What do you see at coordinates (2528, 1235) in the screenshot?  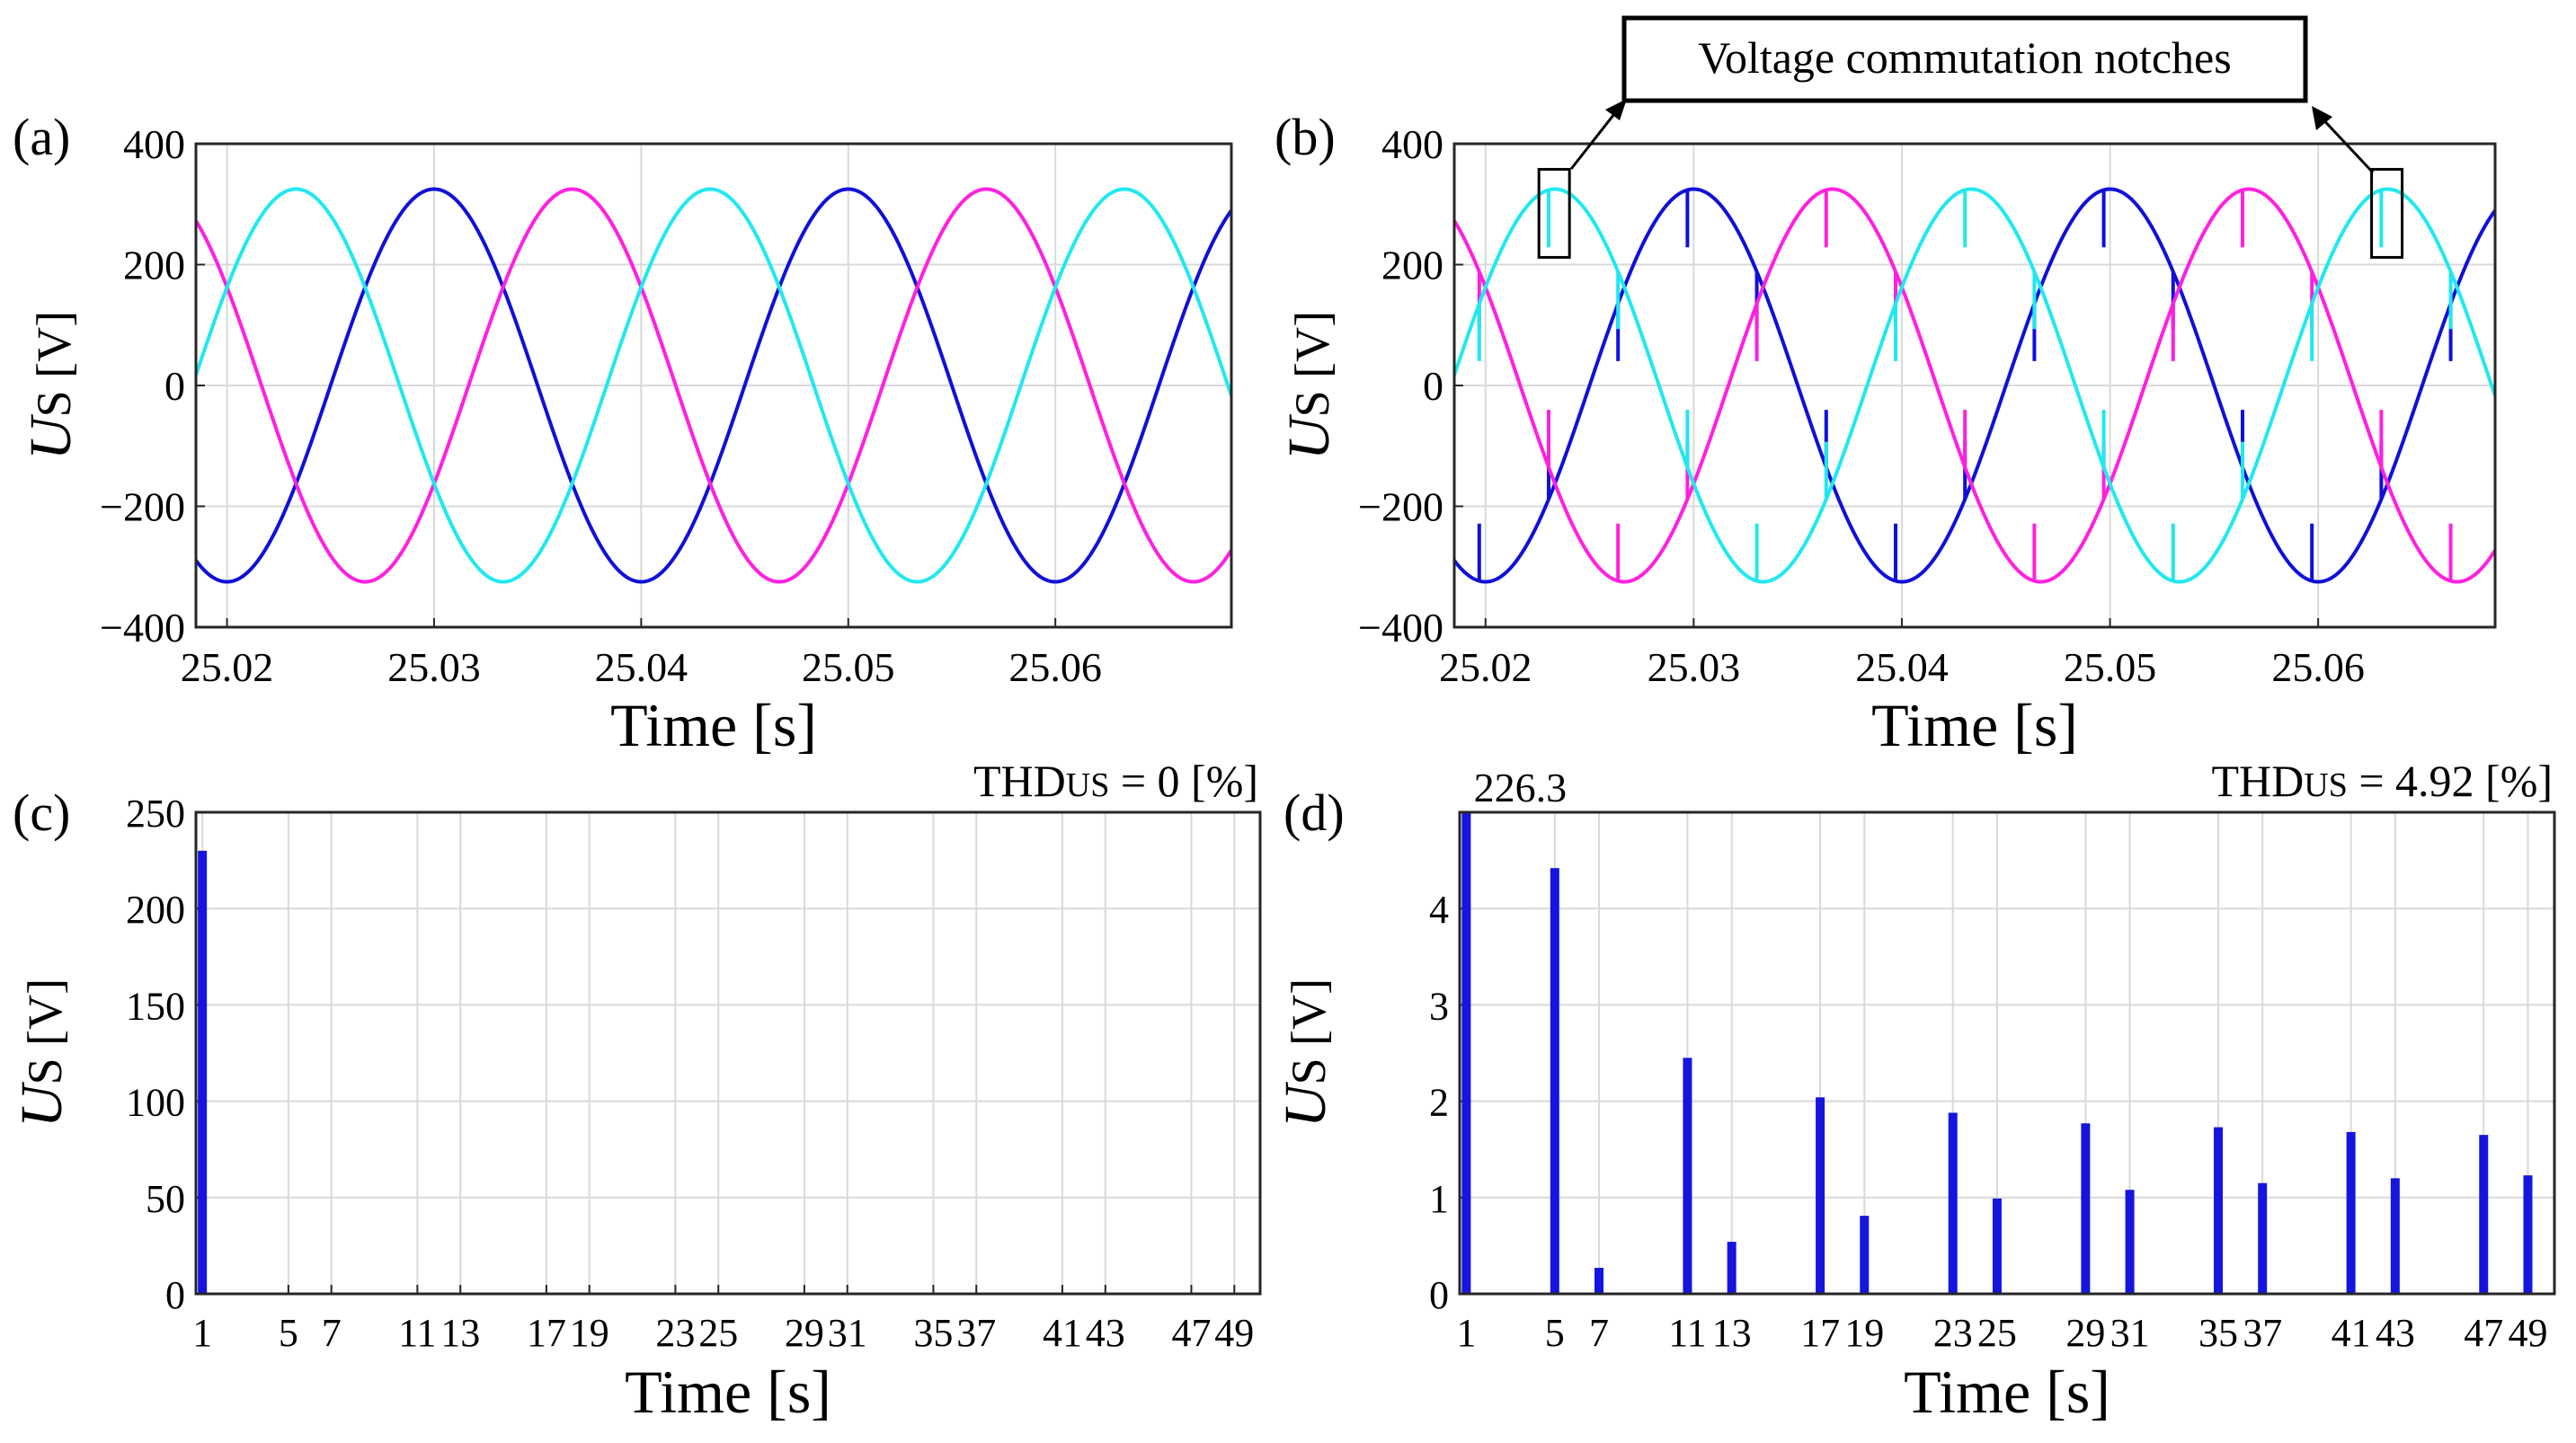 I see `bar-h49` at bounding box center [2528, 1235].